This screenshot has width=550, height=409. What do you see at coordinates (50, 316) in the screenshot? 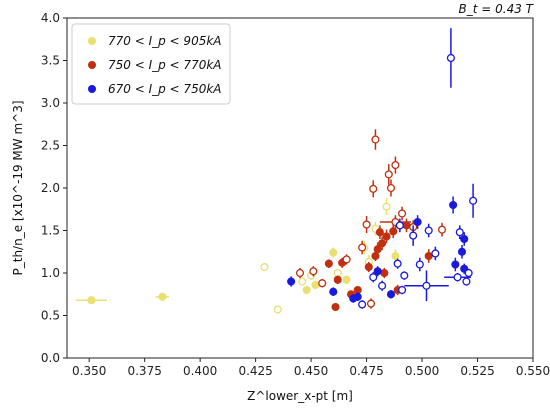
I see `y-tick-label: 0.5` at bounding box center [50, 316].